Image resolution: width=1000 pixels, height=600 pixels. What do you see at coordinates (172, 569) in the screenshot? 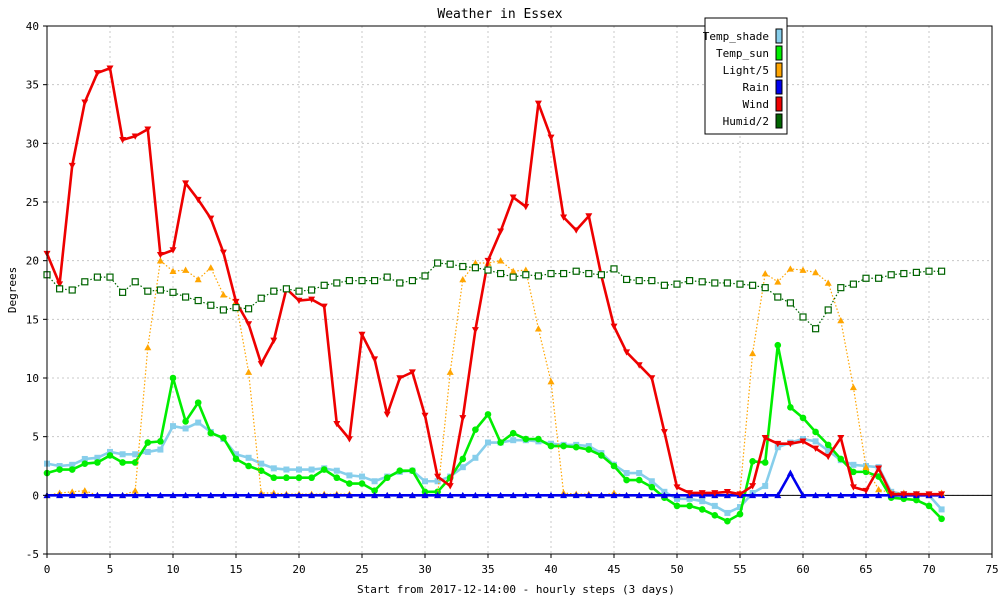
I see `x-tick-label: 10` at bounding box center [172, 569].